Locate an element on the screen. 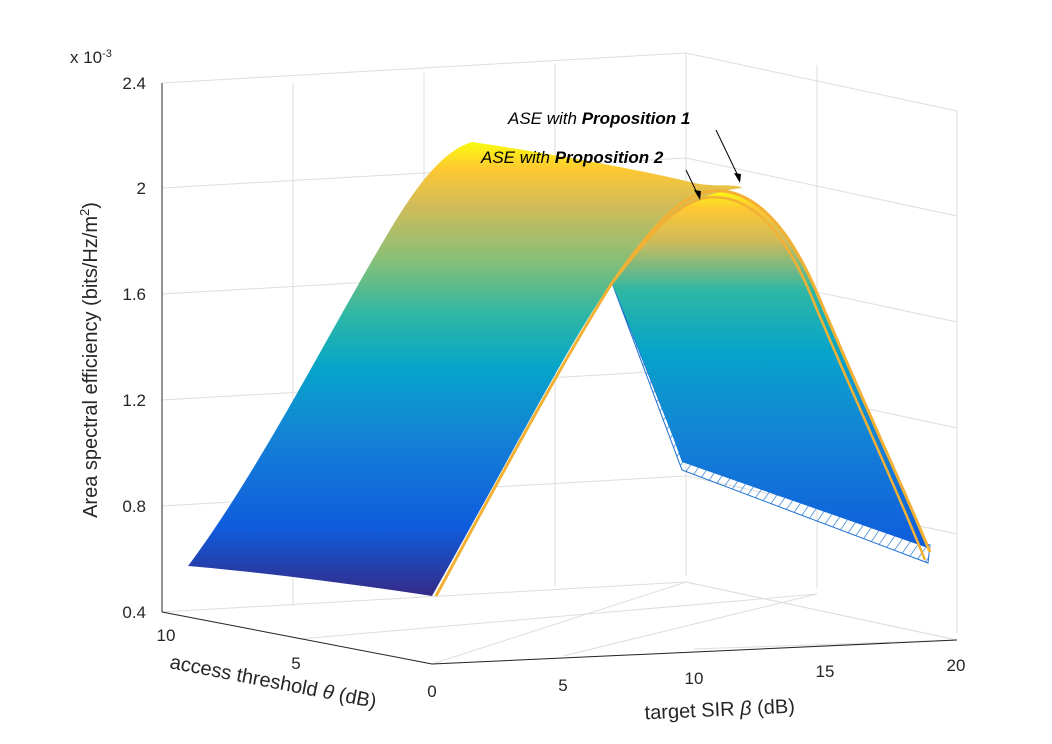 This screenshot has width=1052, height=744. arrowhead-1-icon is located at coordinates (737, 178).